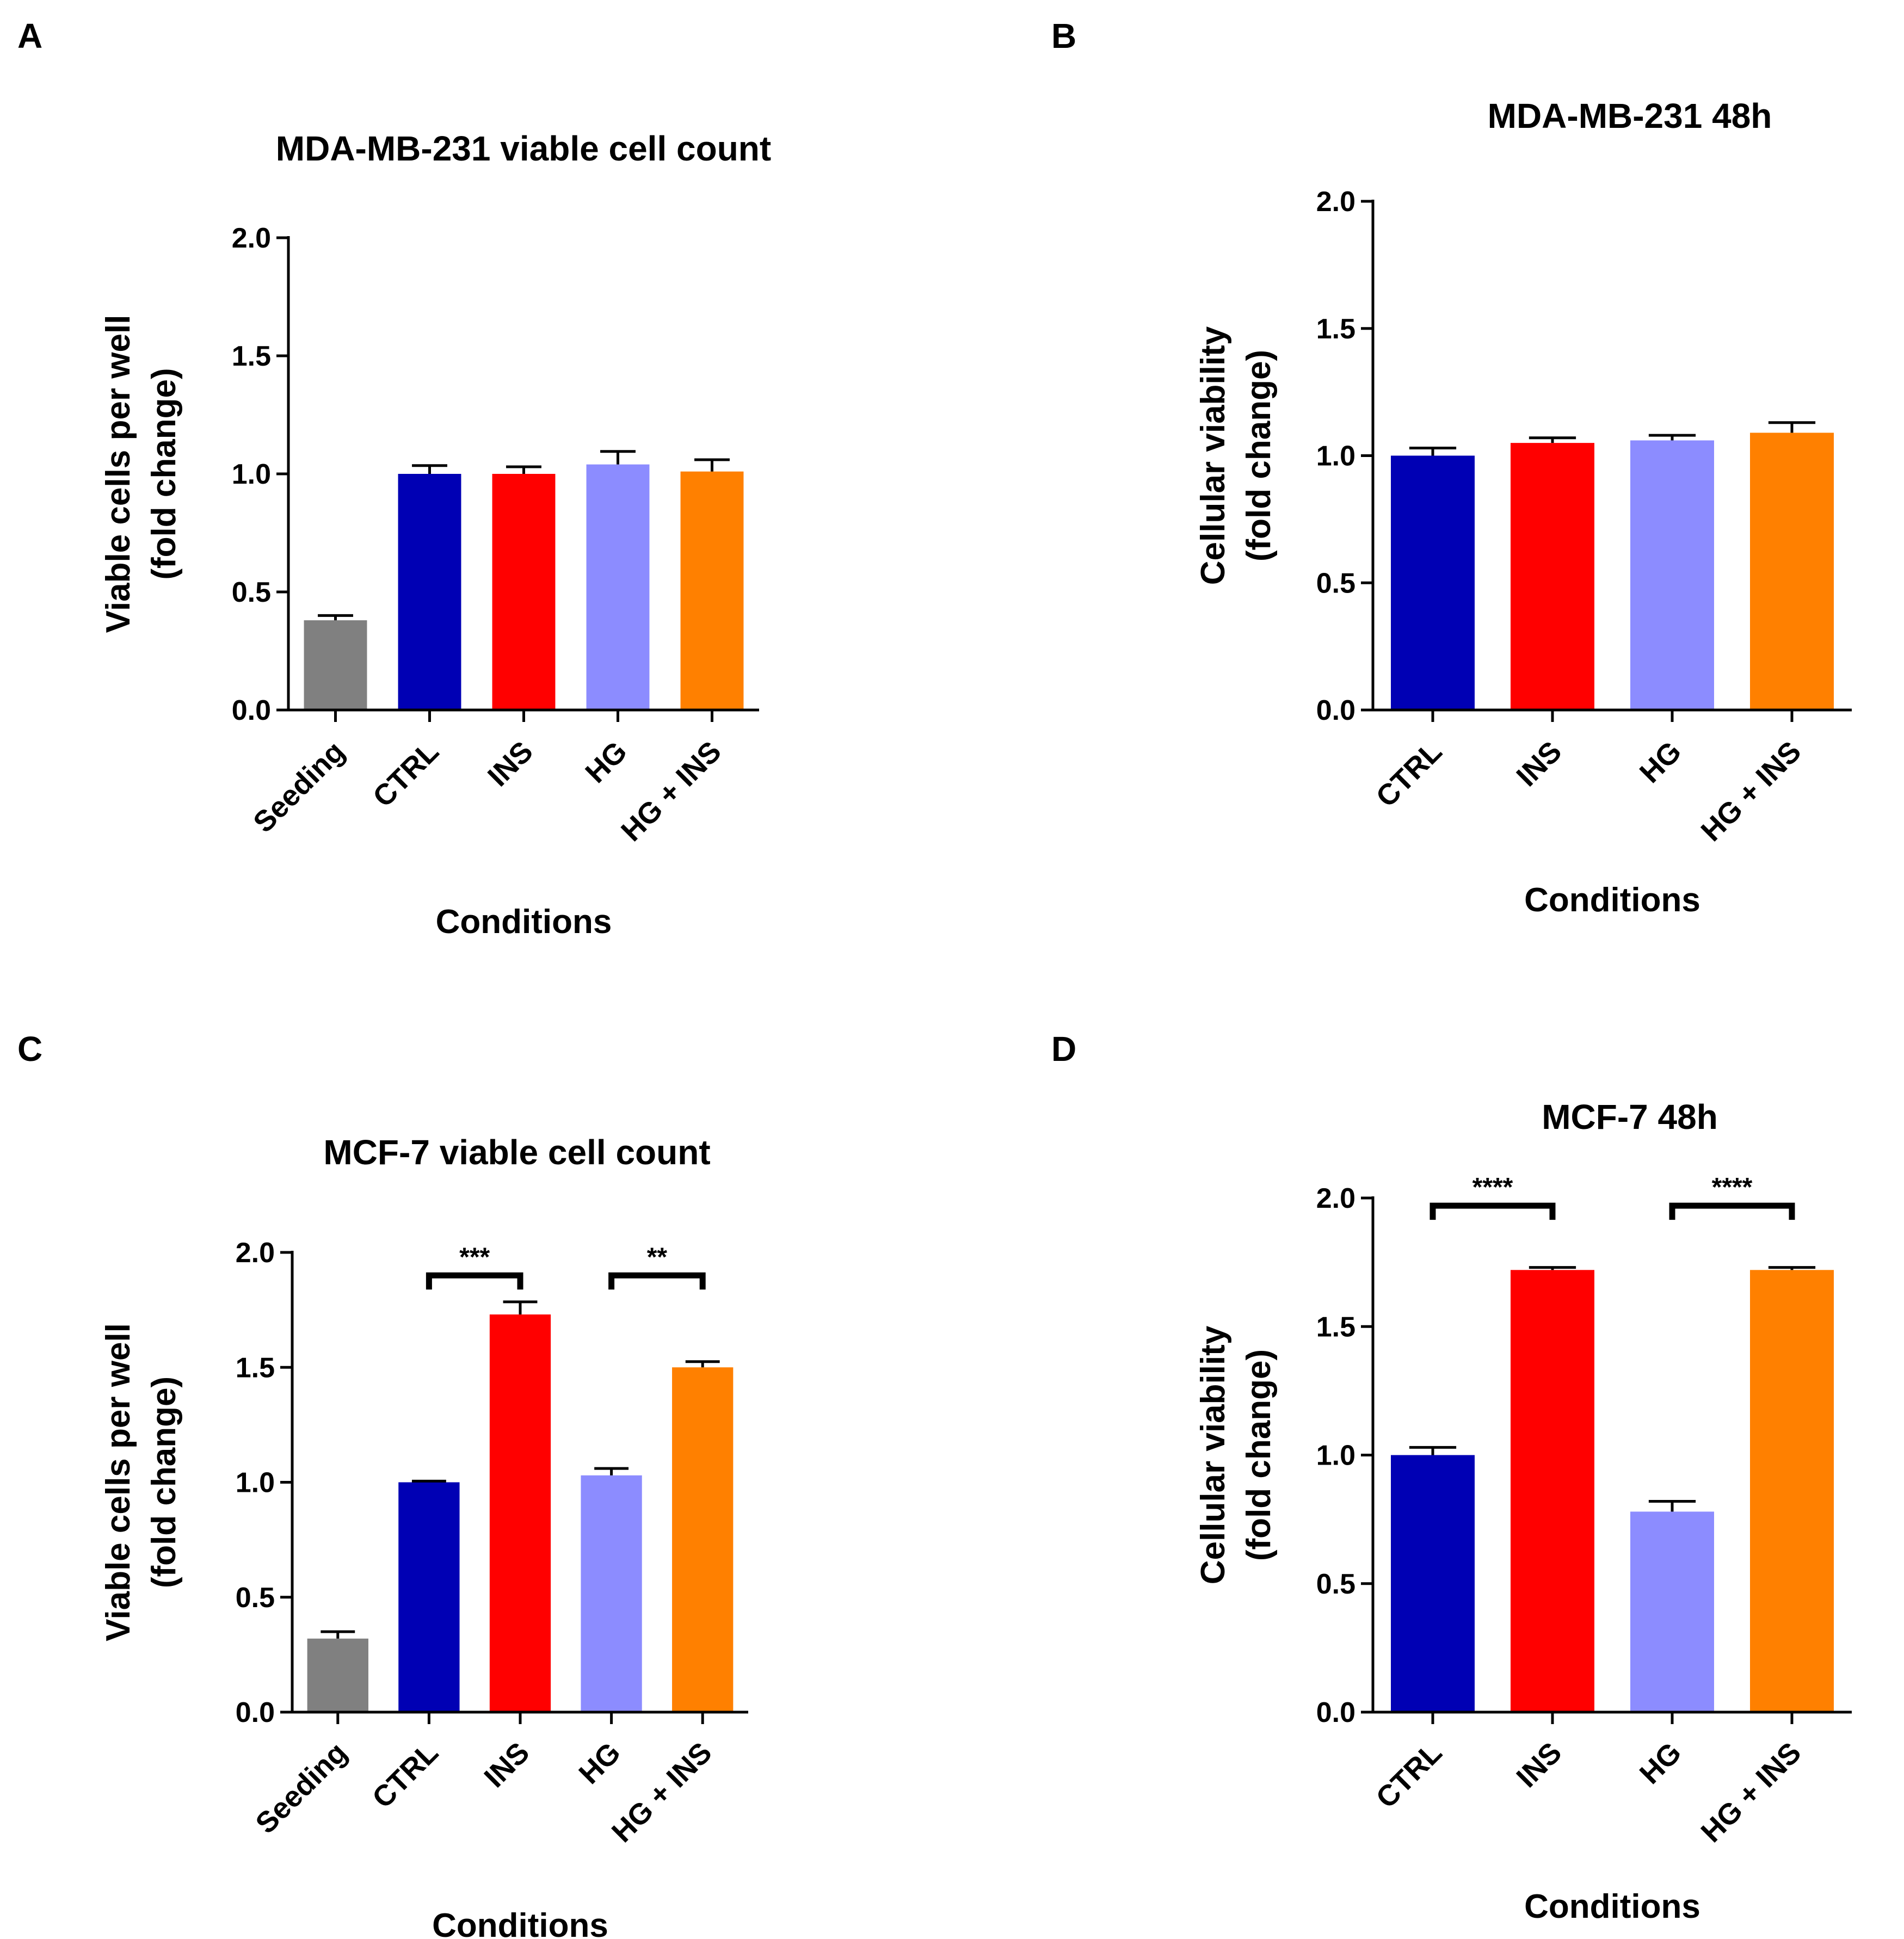  Describe the element at coordinates (1661, 1763) in the screenshot. I see `chart-d-category-label-hg: HG` at that location.